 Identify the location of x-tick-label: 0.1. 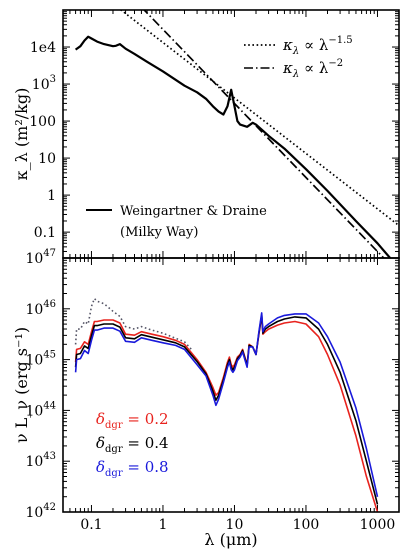
(91, 525).